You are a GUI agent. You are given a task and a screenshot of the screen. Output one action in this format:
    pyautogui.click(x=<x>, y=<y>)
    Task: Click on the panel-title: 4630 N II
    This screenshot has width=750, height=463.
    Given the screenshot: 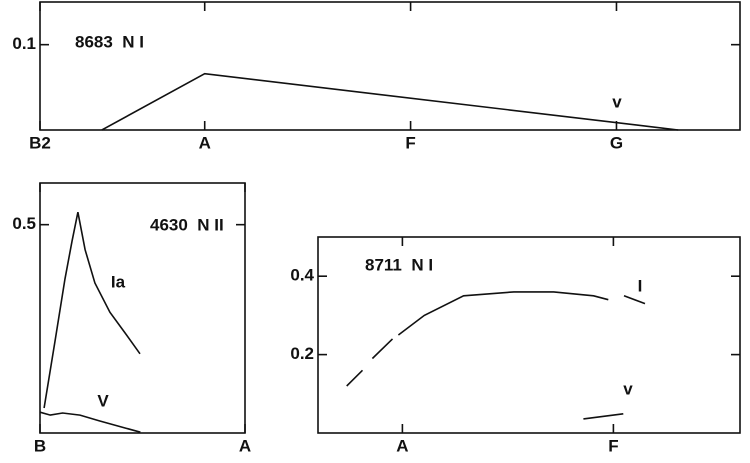 What is the action you would take?
    pyautogui.click(x=187, y=224)
    